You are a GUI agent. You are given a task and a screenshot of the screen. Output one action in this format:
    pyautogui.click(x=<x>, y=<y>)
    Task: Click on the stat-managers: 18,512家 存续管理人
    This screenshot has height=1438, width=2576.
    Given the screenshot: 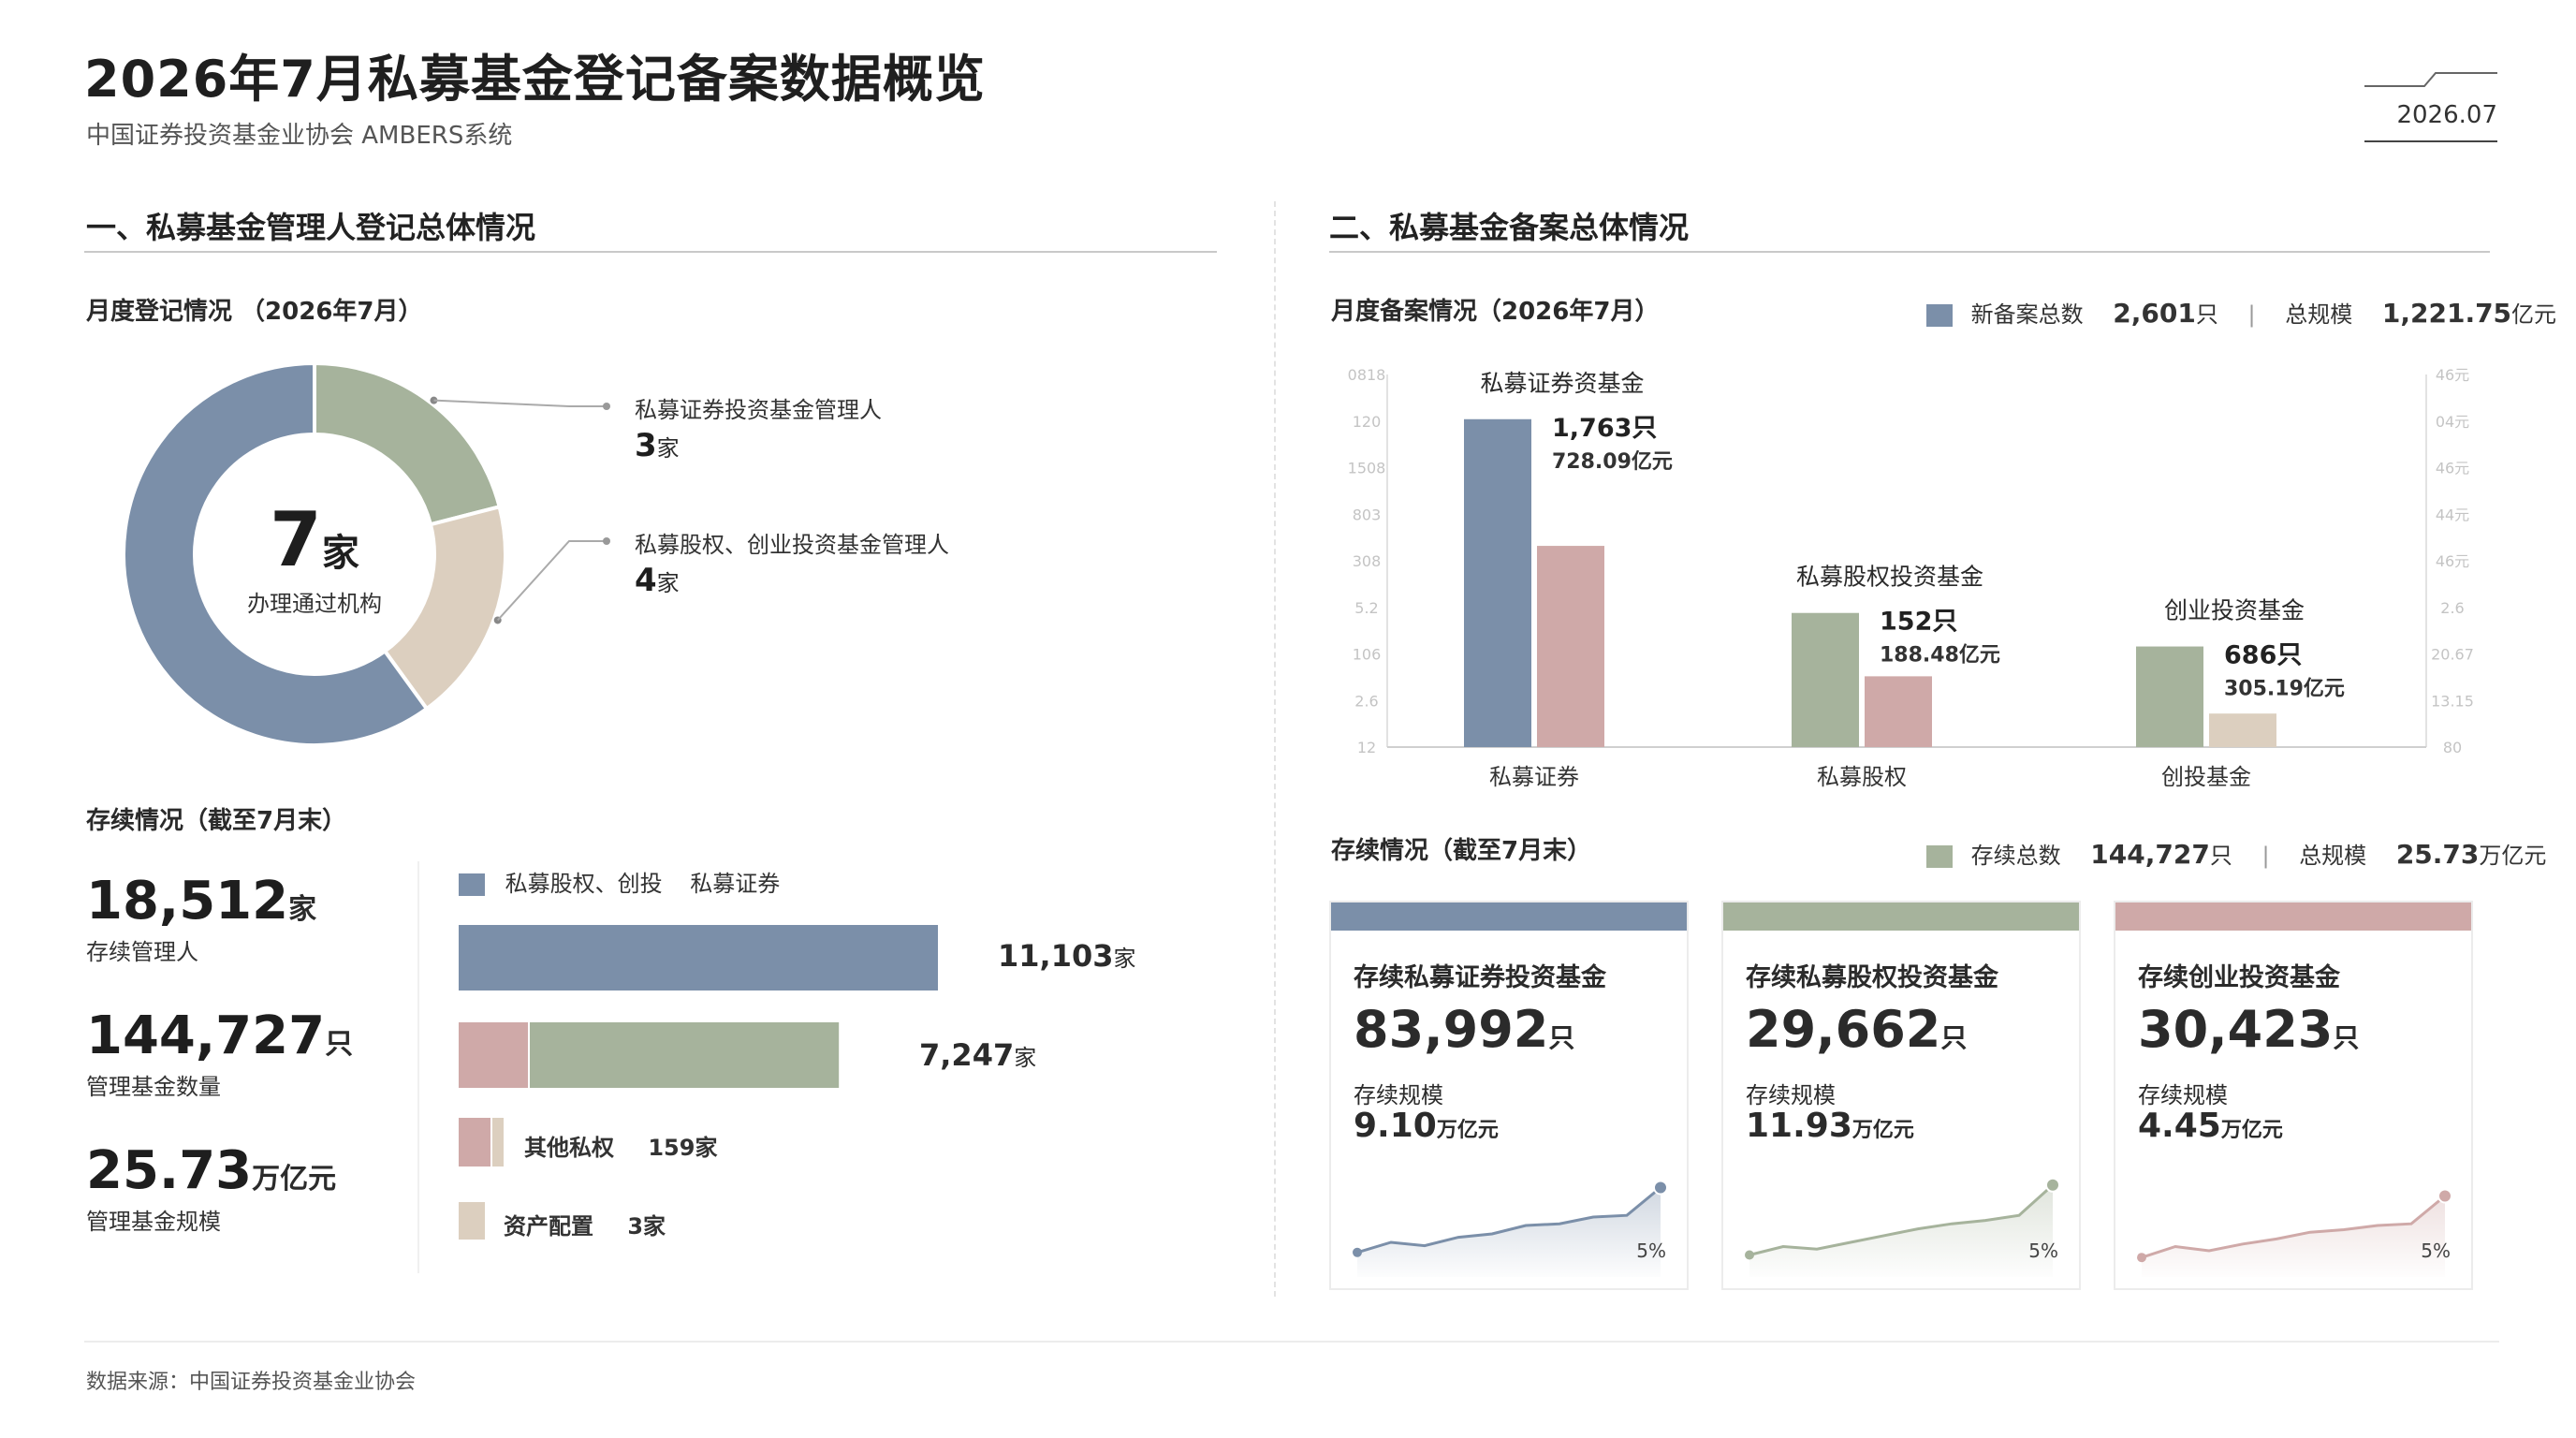 What is the action you would take?
    pyautogui.click(x=201, y=918)
    